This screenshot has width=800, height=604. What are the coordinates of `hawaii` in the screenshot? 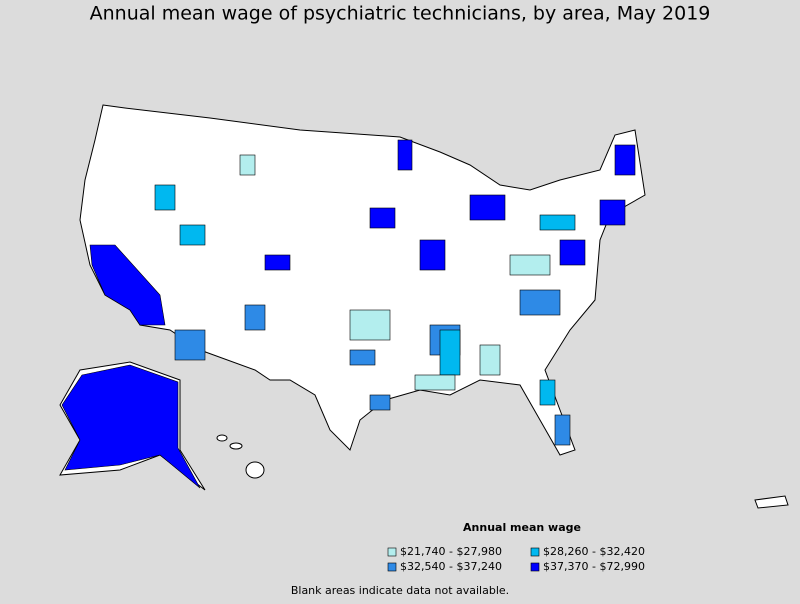 It's located at (240, 456).